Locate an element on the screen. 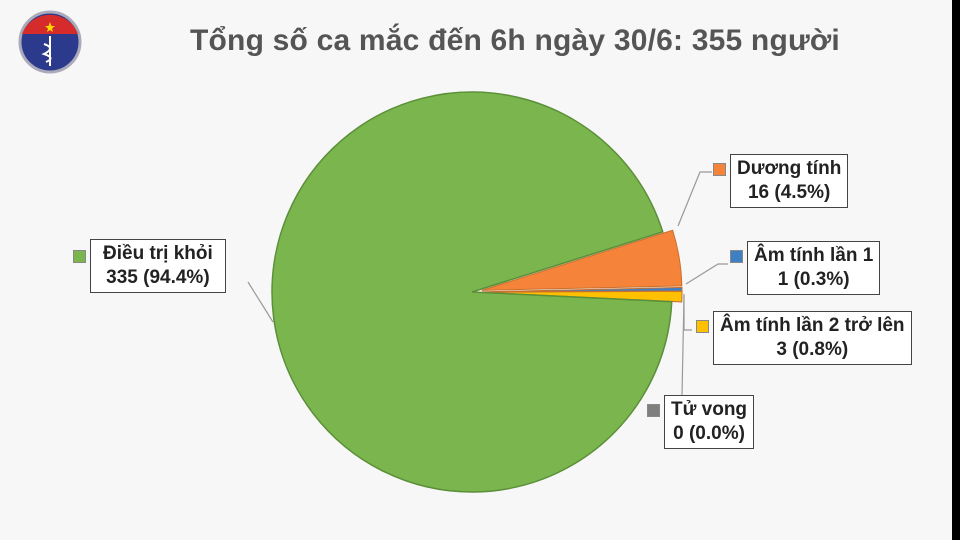  label-am-tinh-2: Âm tính lần 2 trở lên 3 (0.8%) is located at coordinates (812, 338).